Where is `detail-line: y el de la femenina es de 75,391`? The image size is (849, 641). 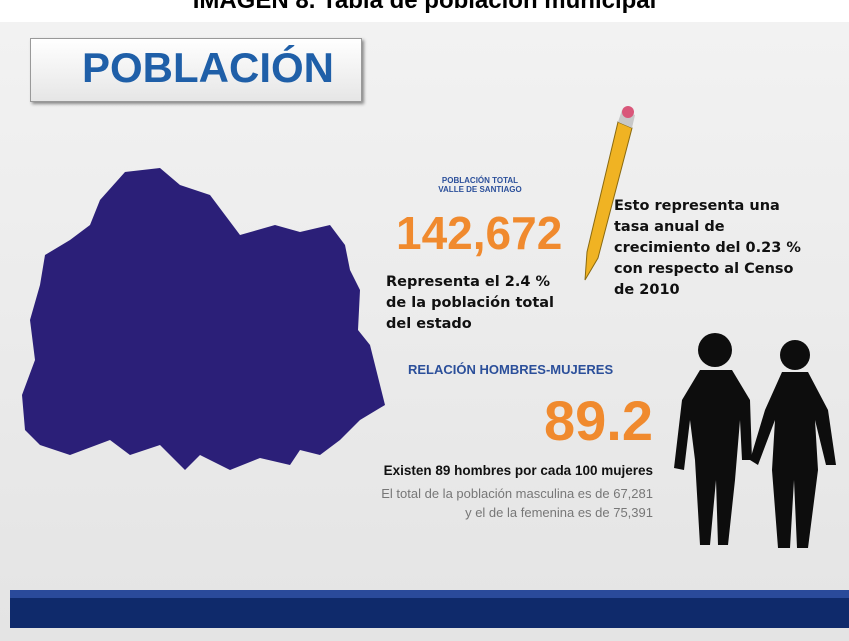 detail-line: y el de la femenina es de 75,391 is located at coordinates (559, 512).